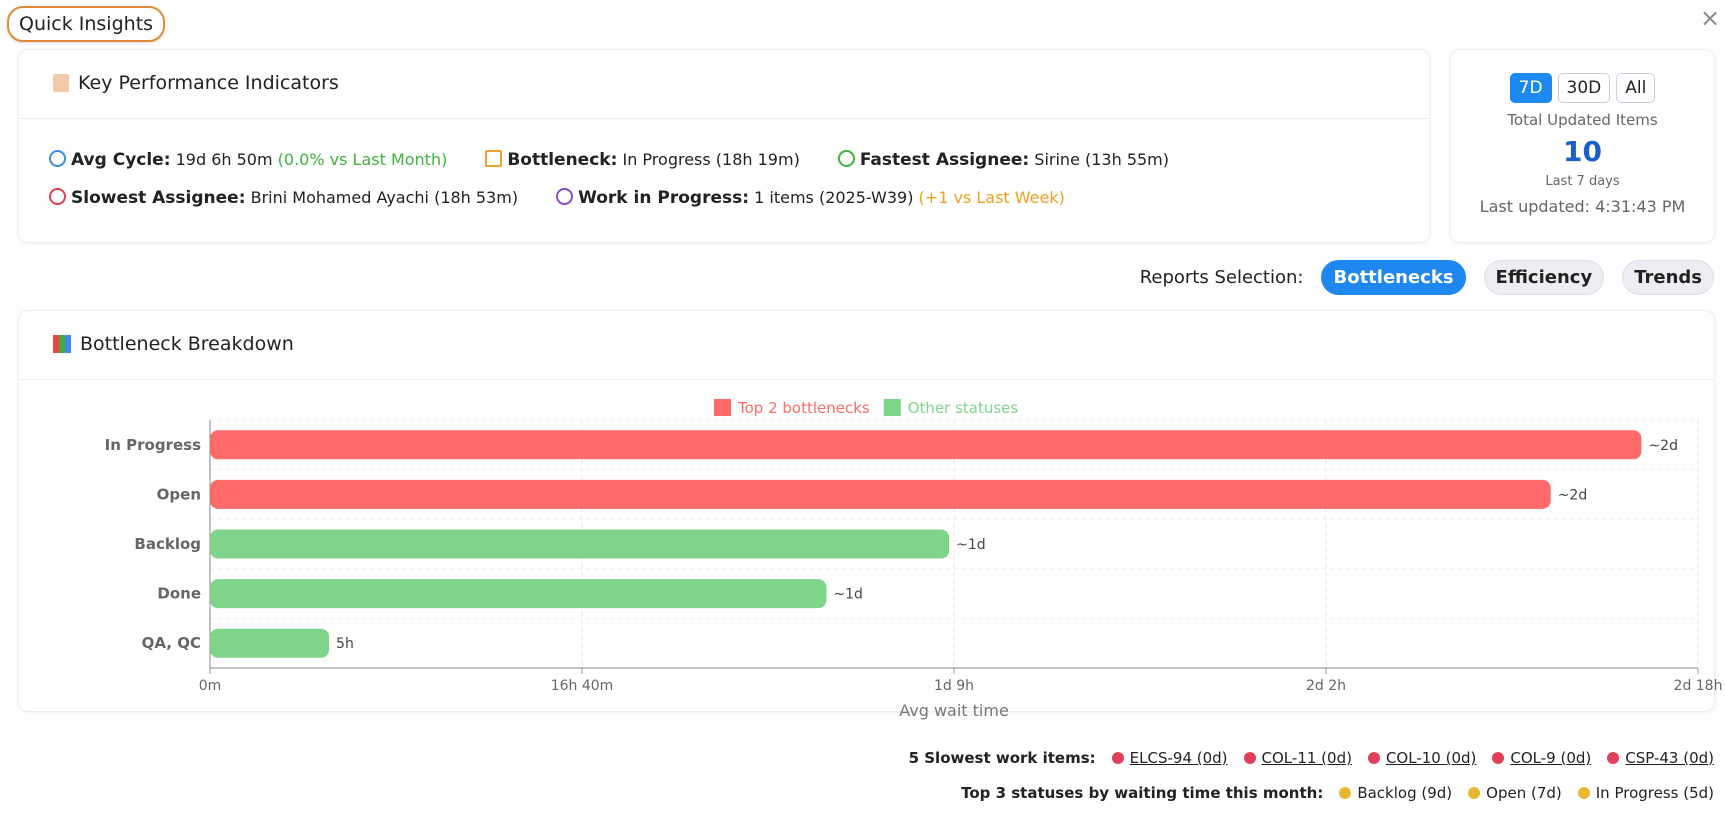 The width and height of the screenshot is (1725, 813). What do you see at coordinates (167, 544) in the screenshot?
I see `y-tick-label: Backlog` at bounding box center [167, 544].